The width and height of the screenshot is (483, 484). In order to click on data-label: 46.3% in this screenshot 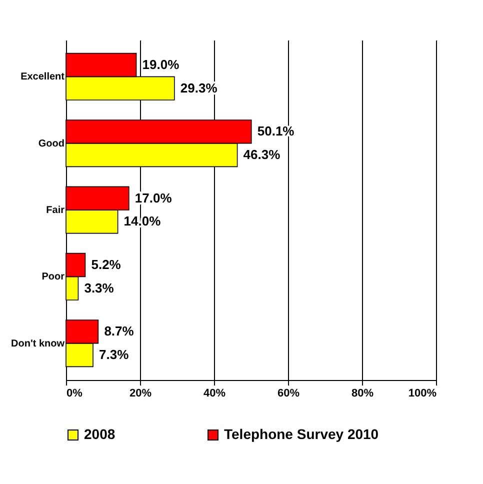, I will do `click(262, 154)`.